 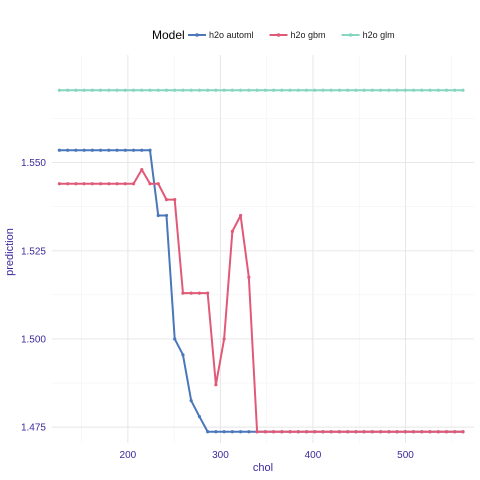 What do you see at coordinates (379, 35) in the screenshot?
I see `legend-label: h2o glm` at bounding box center [379, 35].